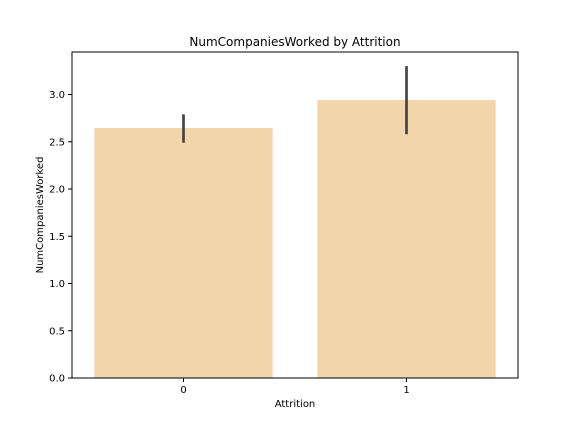 This screenshot has height=432, width=576. What do you see at coordinates (406, 390) in the screenshot?
I see `x-tick-label-1: 1` at bounding box center [406, 390].